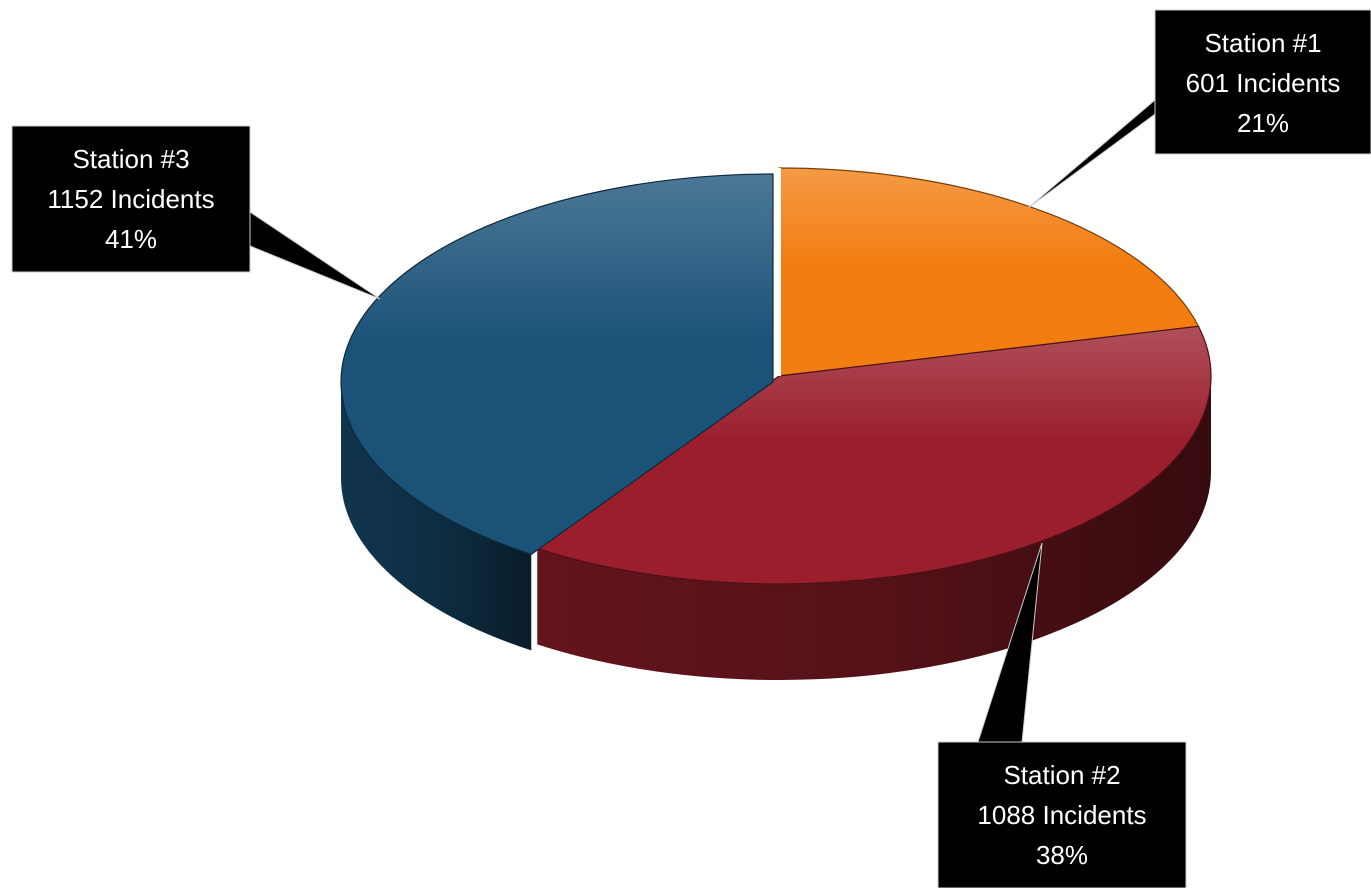  I want to click on slice-count-label: 1152 Incidents, so click(130, 199).